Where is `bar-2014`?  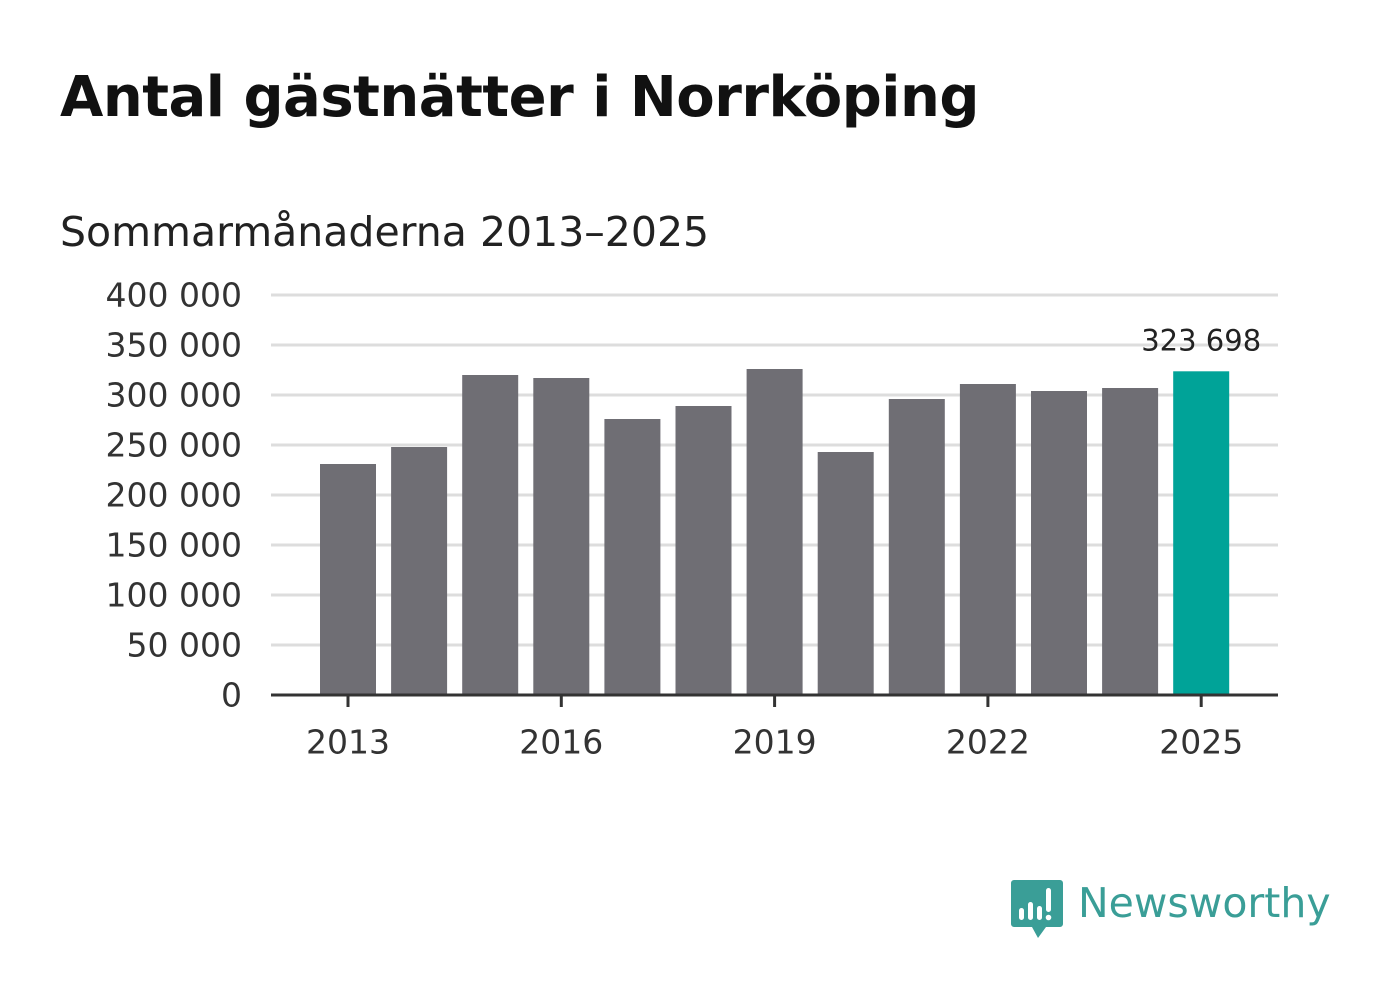
bar-2014 is located at coordinates (419, 571).